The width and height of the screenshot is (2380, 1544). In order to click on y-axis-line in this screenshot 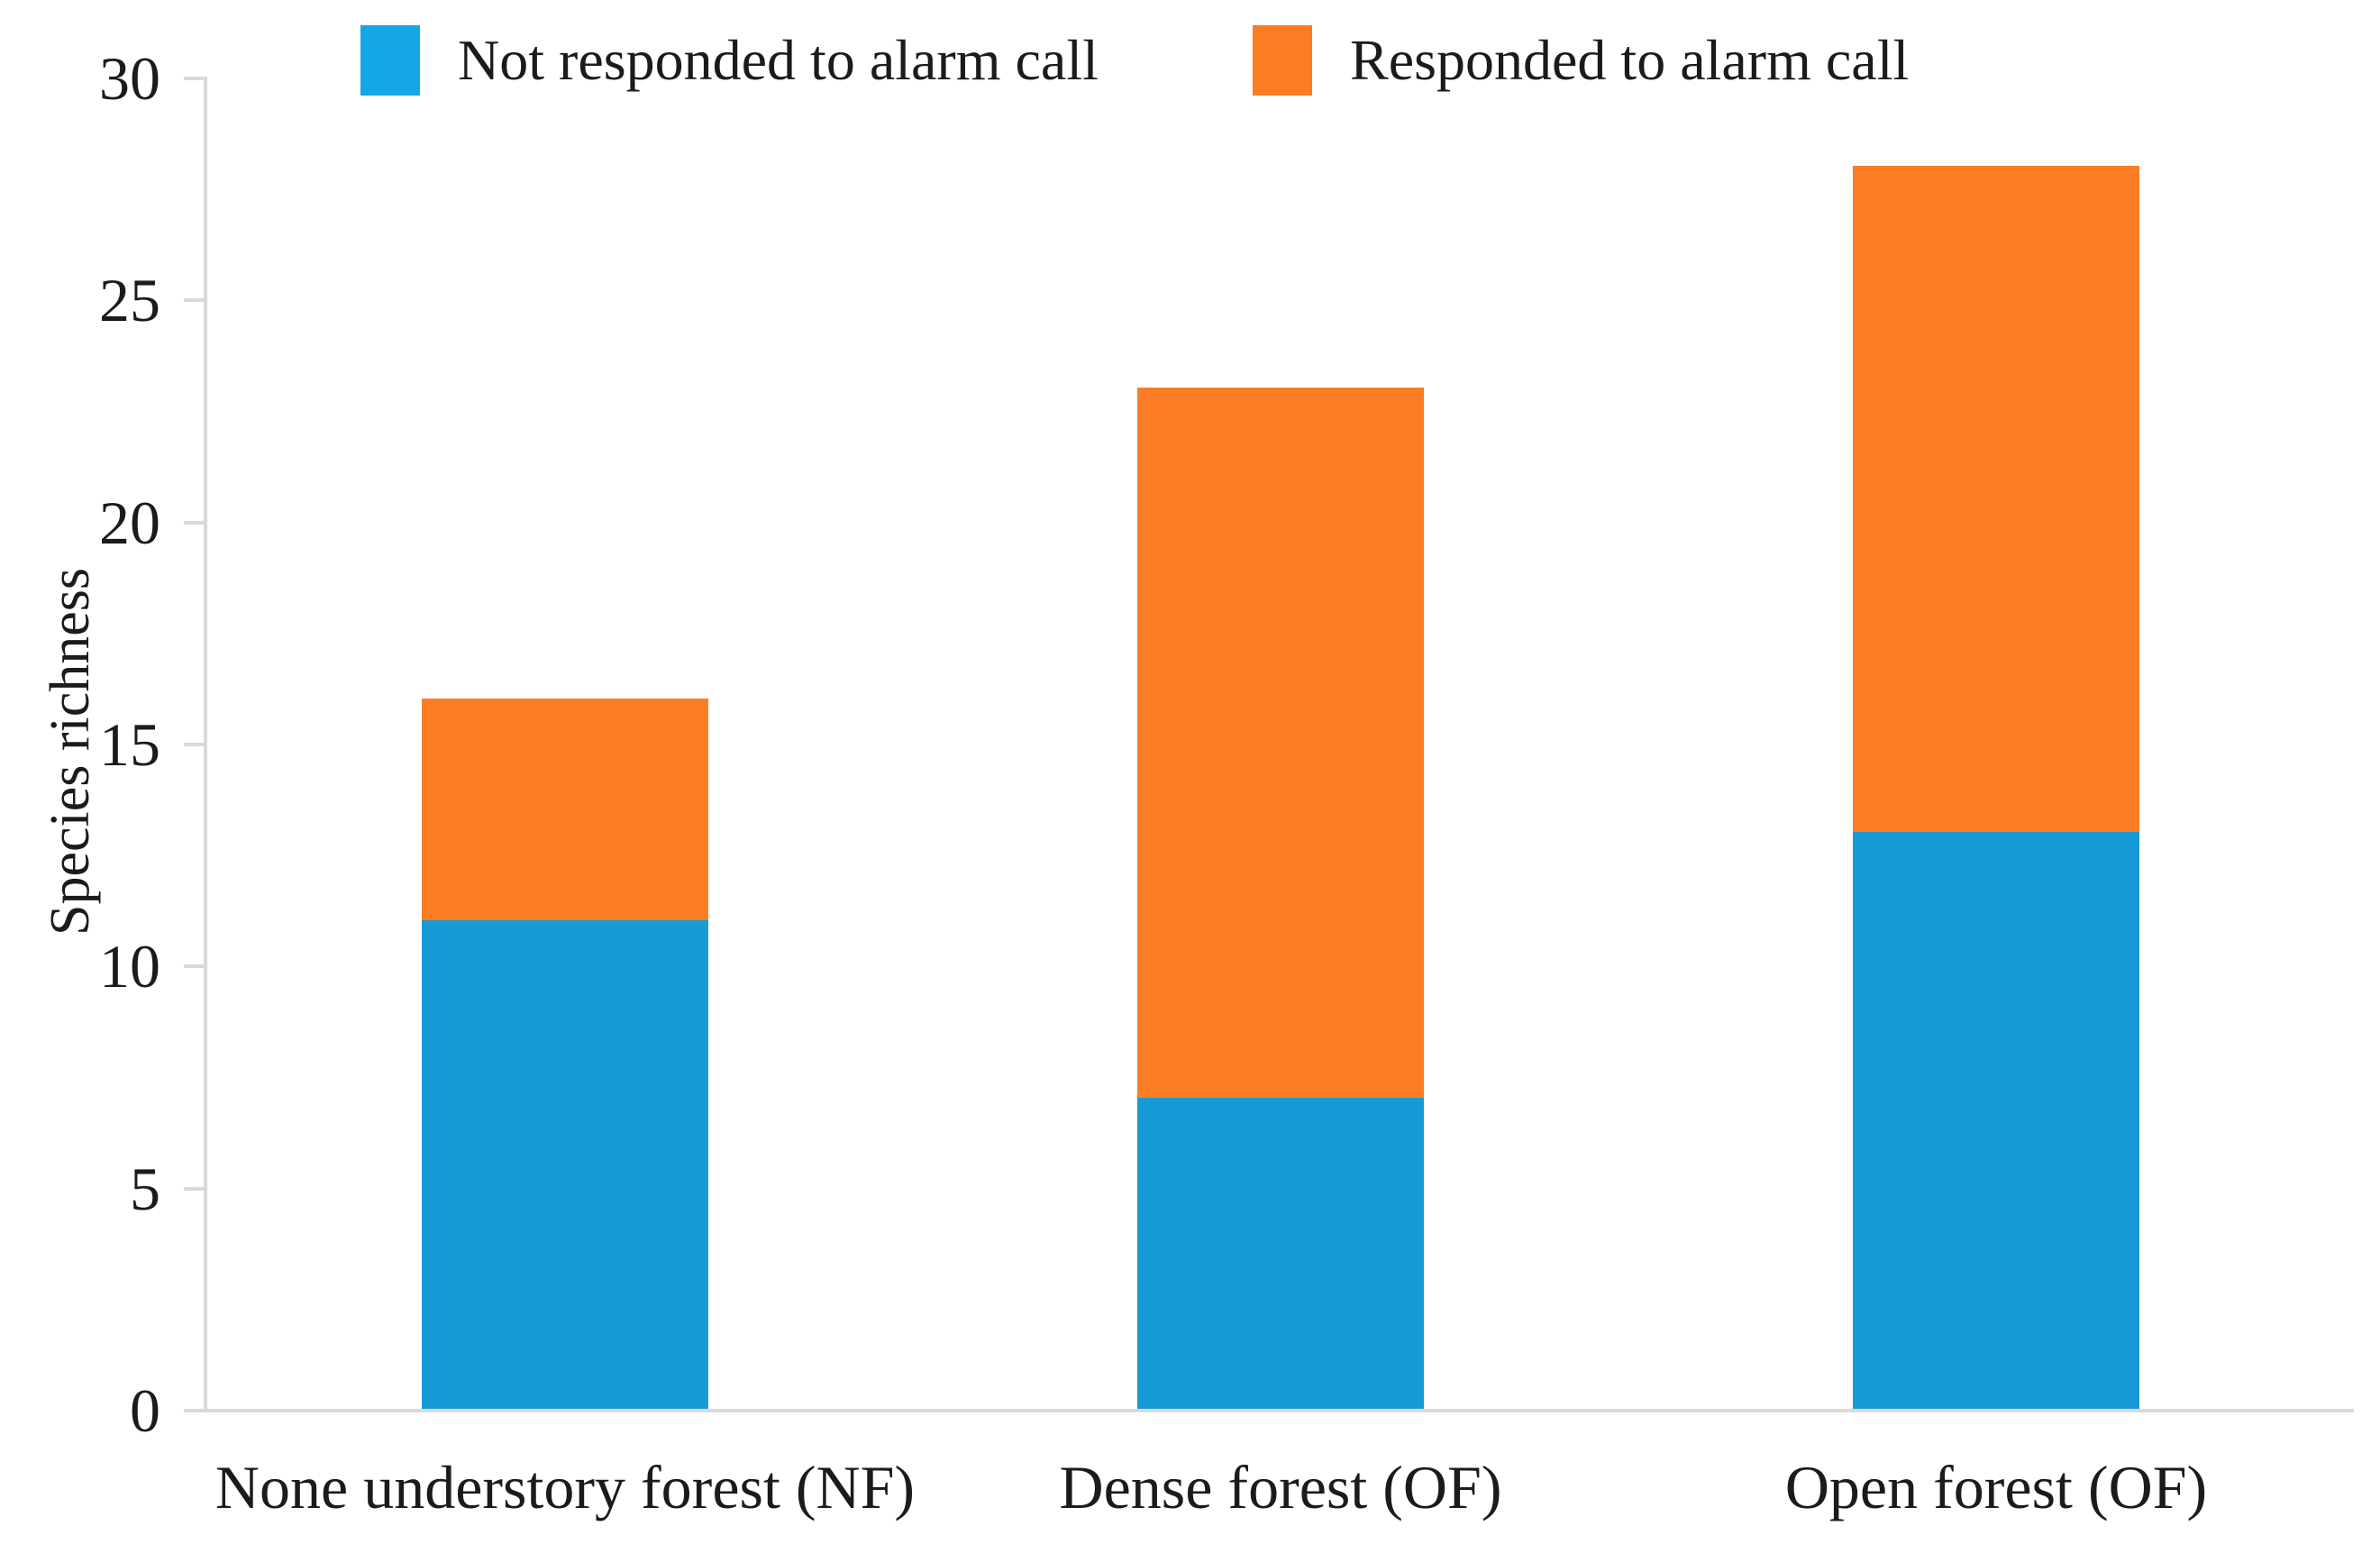, I will do `click(205, 744)`.